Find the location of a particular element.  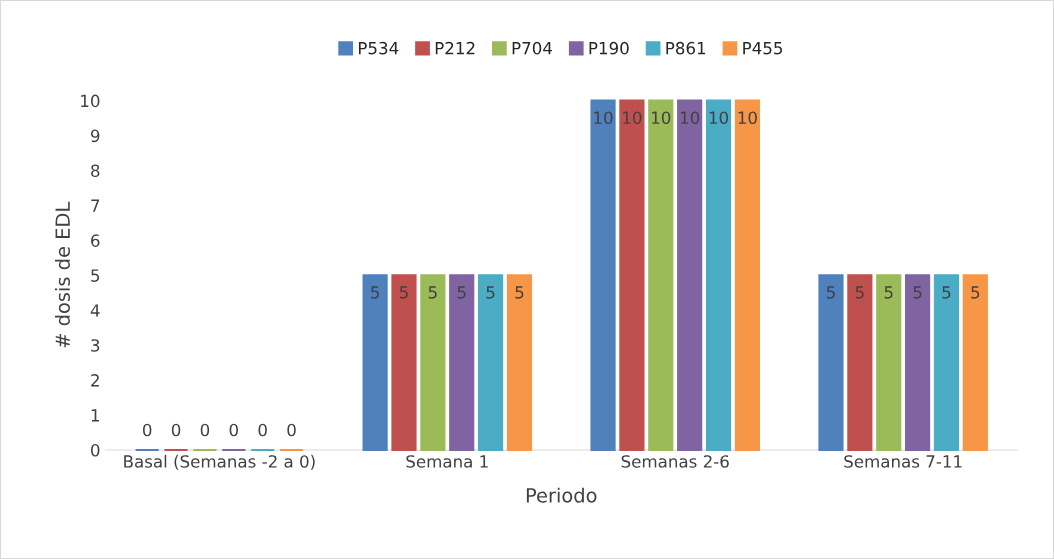

legend-label: P455 is located at coordinates (763, 48).